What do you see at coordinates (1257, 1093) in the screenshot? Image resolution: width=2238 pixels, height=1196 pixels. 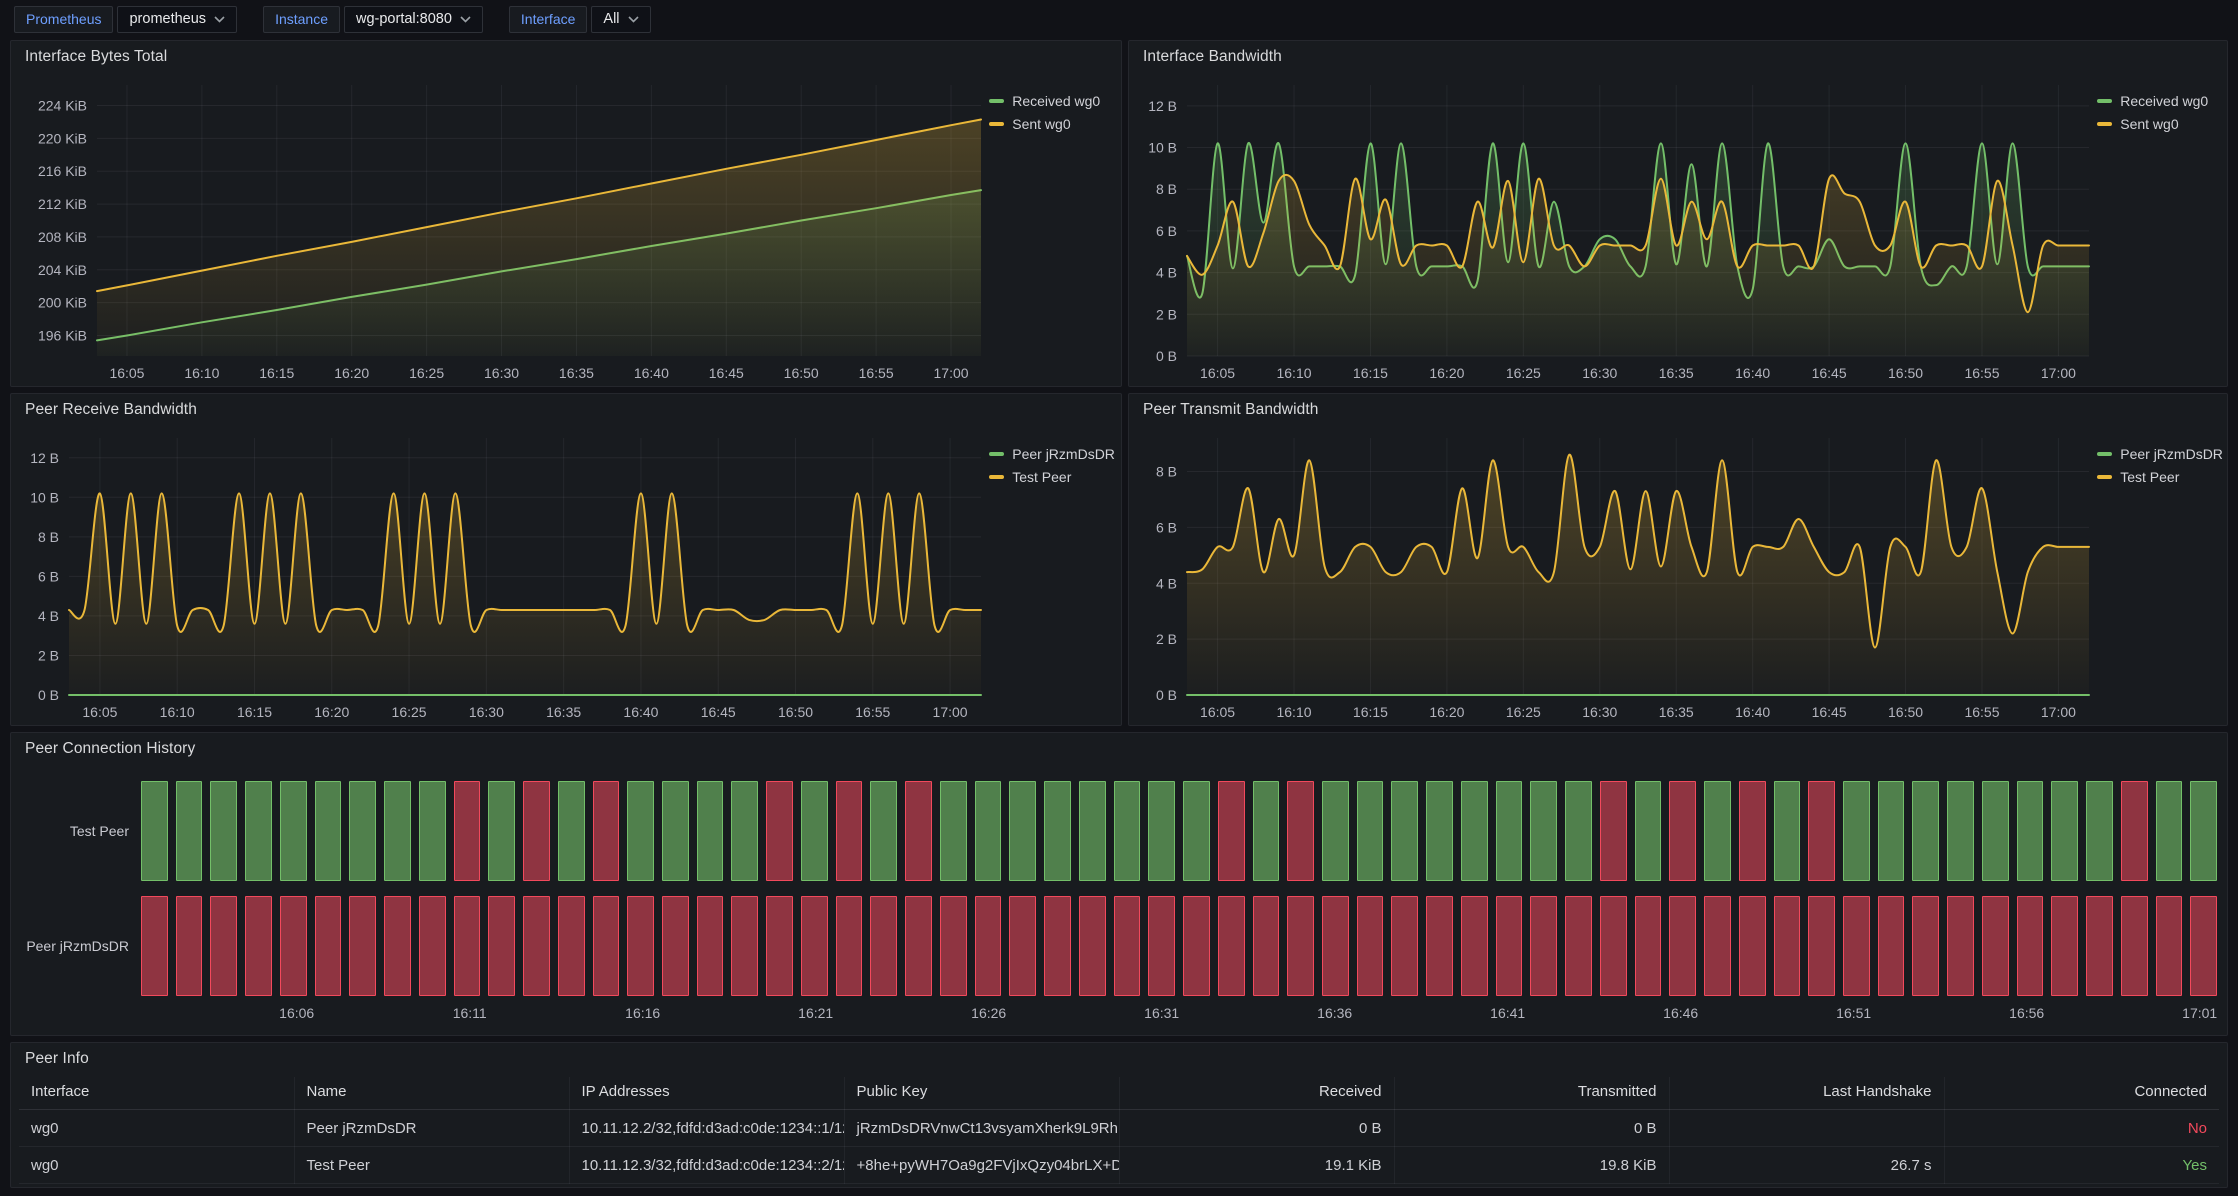 I see `column-header: Received` at bounding box center [1257, 1093].